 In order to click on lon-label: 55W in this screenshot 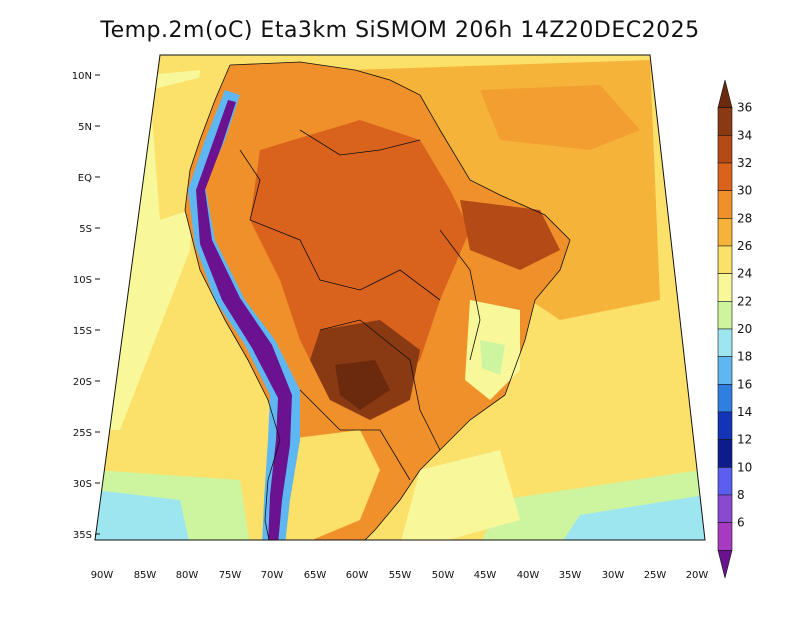, I will do `click(400, 575)`.